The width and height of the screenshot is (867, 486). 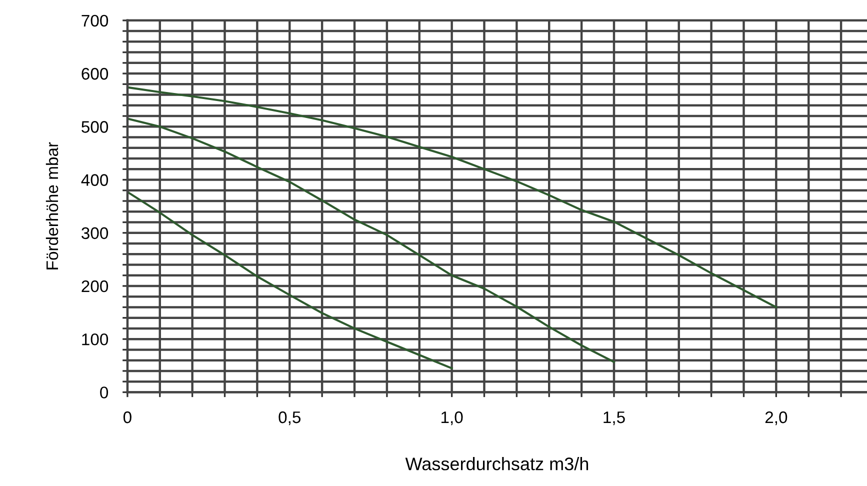 I want to click on x-tick-label: 1,5, so click(x=614, y=419).